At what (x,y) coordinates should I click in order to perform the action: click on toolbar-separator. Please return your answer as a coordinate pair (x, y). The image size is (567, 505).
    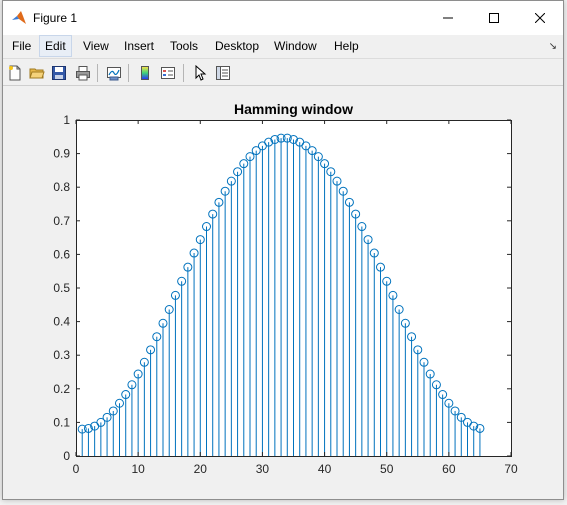
    Looking at the image, I should click on (183, 73).